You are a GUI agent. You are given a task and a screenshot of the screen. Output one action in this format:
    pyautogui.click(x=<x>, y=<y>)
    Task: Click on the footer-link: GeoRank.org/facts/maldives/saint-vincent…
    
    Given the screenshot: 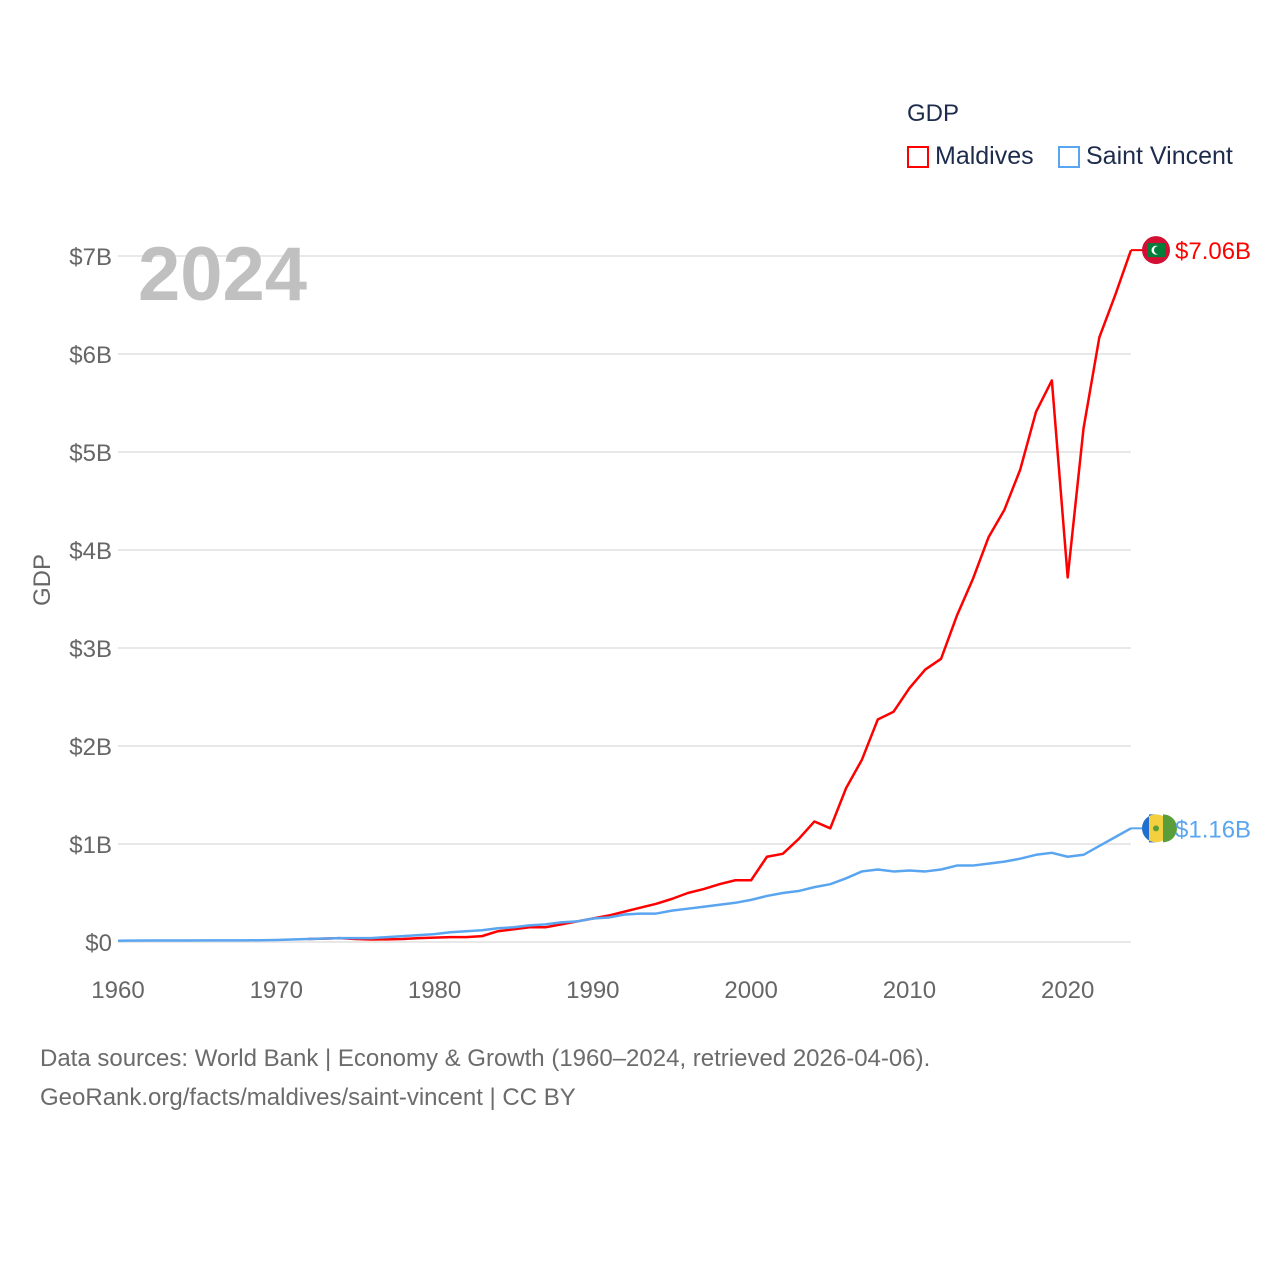 What is the action you would take?
    pyautogui.click(x=308, y=1097)
    